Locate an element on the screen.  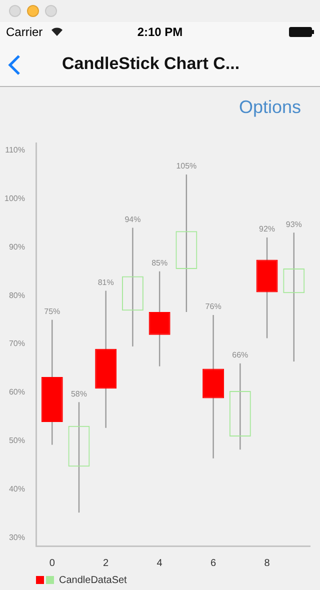
legend-label: CandleDataSet is located at coordinates (93, 580).